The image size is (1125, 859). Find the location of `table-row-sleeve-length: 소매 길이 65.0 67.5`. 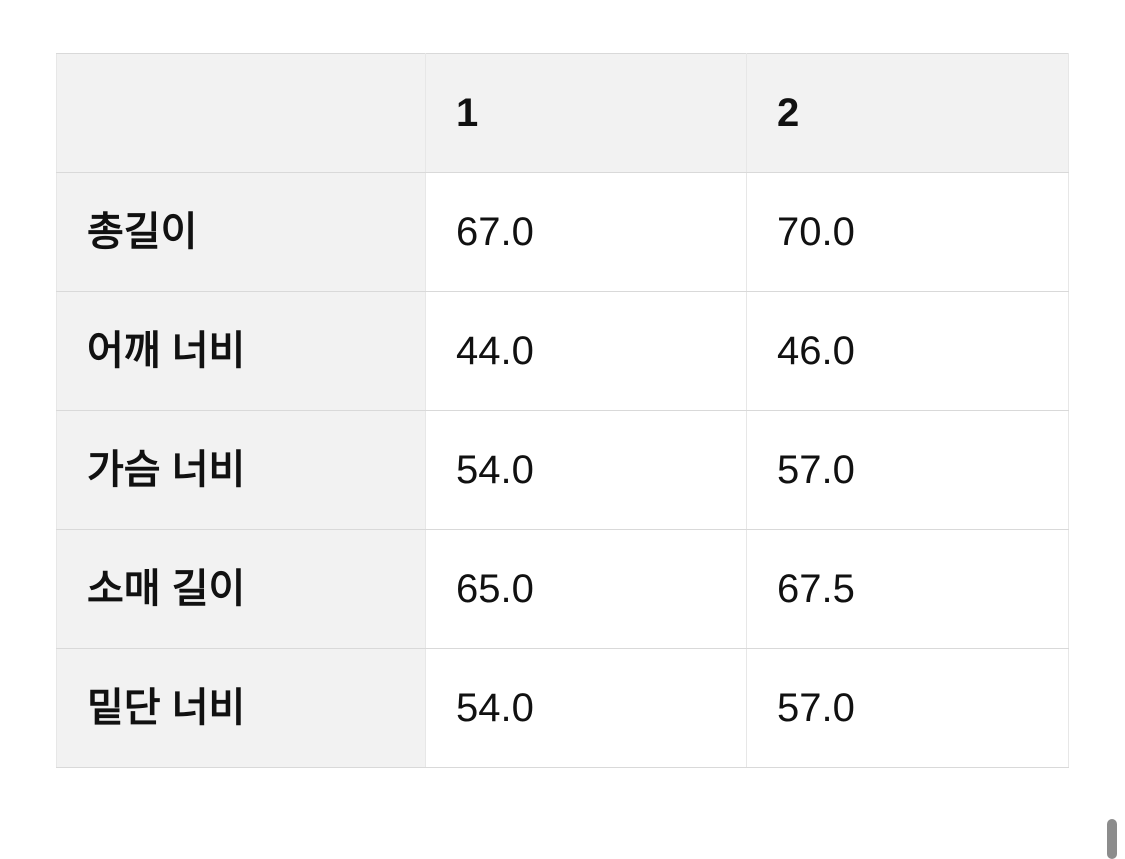

table-row-sleeve-length: 소매 길이 65.0 67.5 is located at coordinates (562, 589).